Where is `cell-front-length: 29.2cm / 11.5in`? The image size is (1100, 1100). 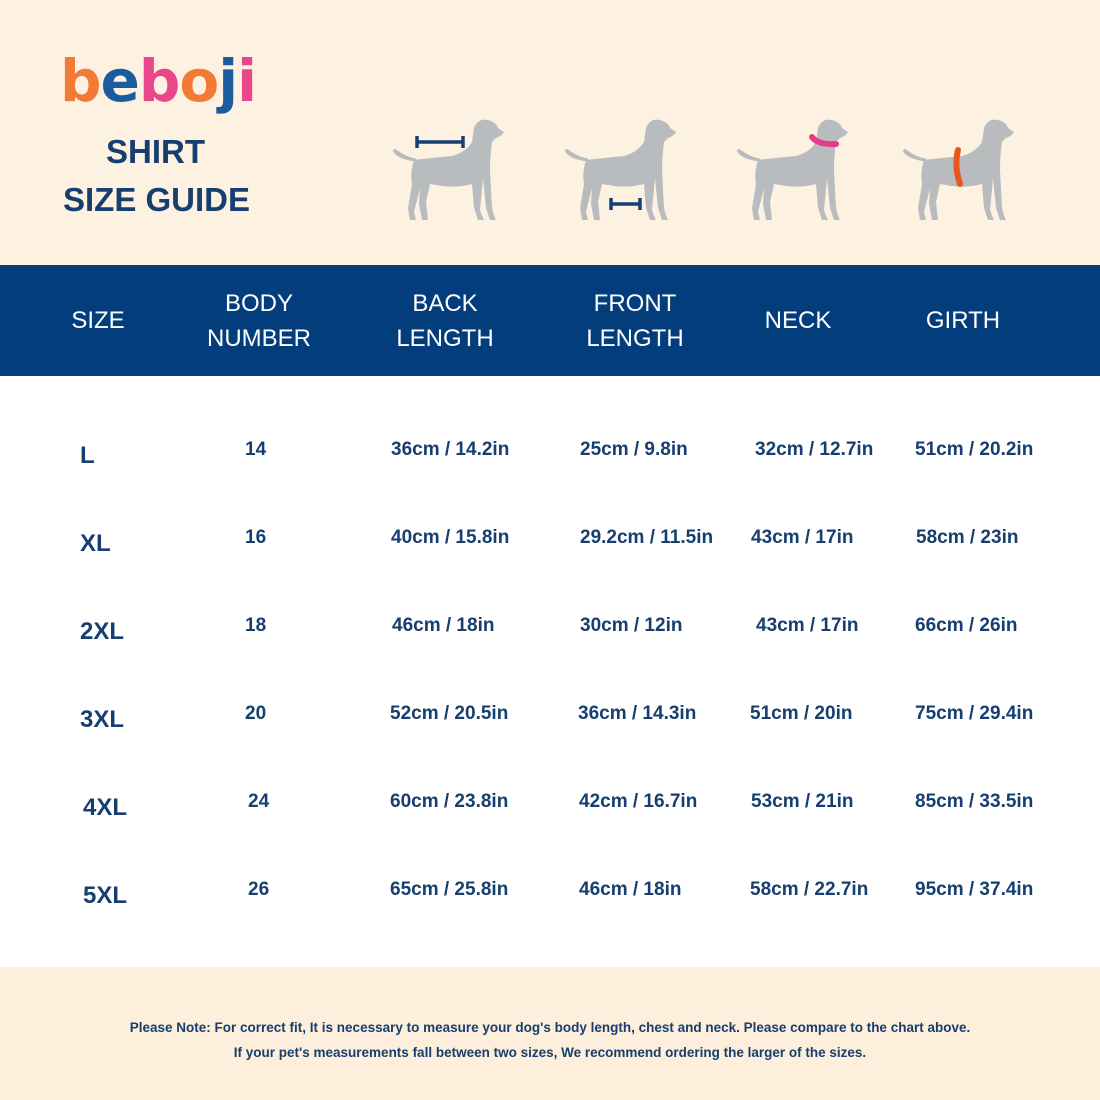
cell-front-length: 29.2cm / 11.5in is located at coordinates (647, 537).